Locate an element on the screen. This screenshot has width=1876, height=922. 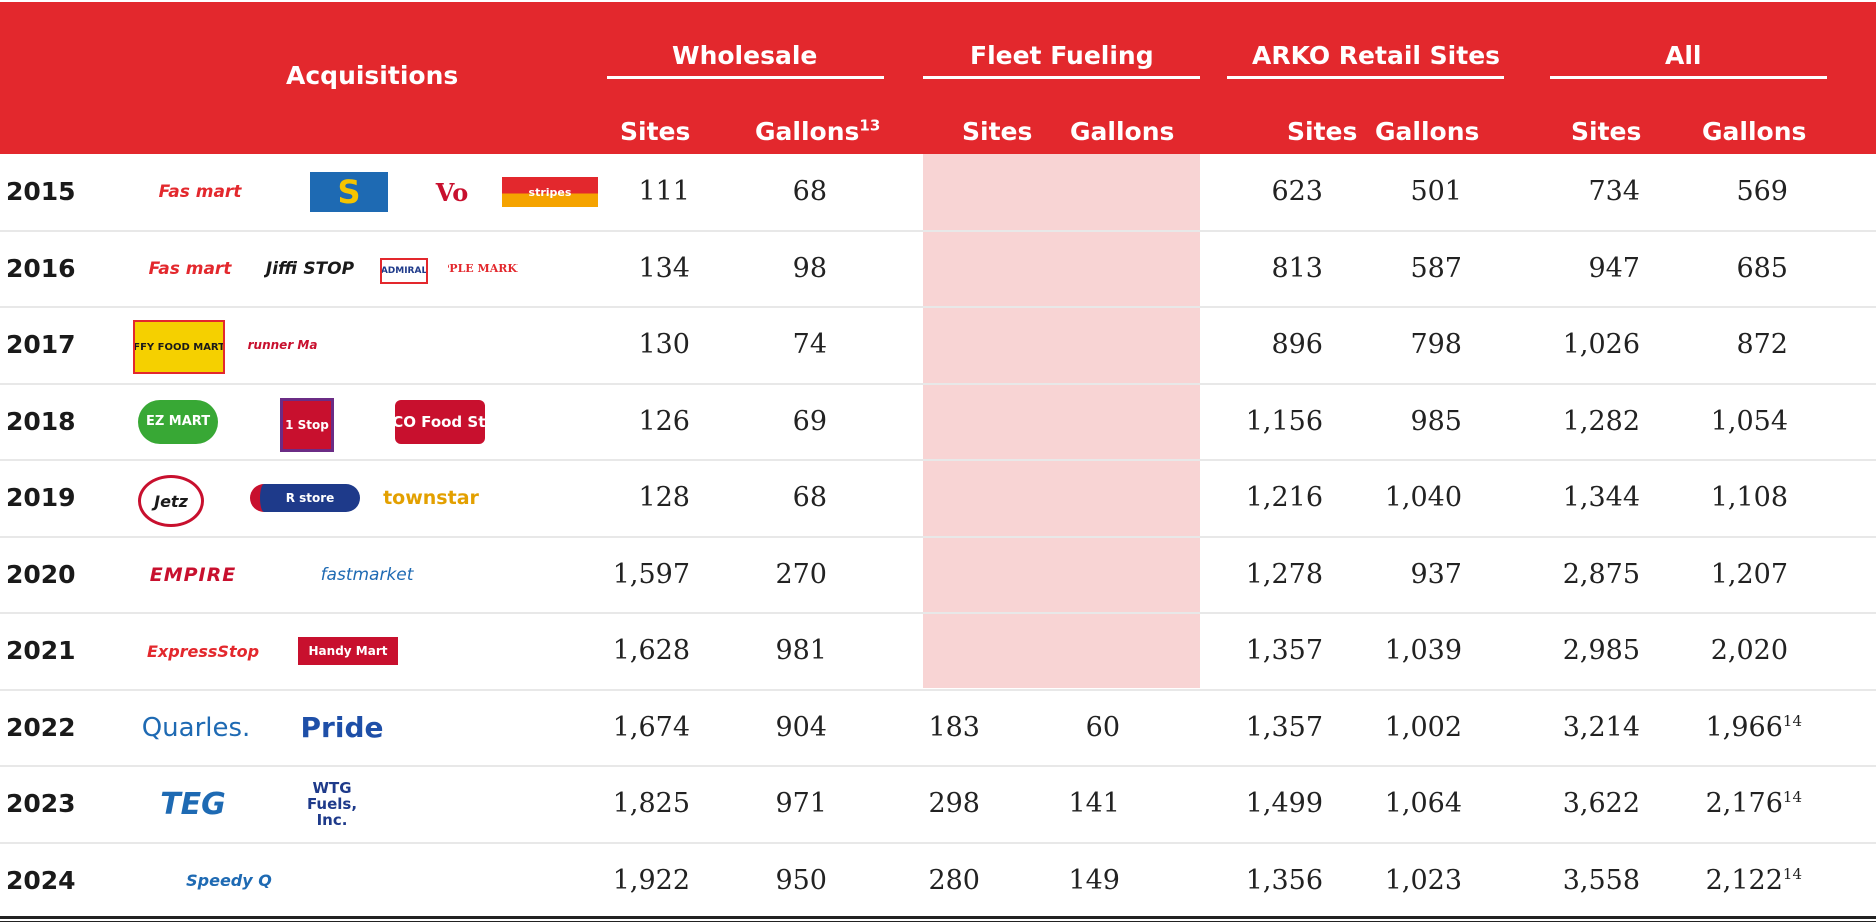
wholesale-gallons-header: Gallons13 is located at coordinates (818, 131).